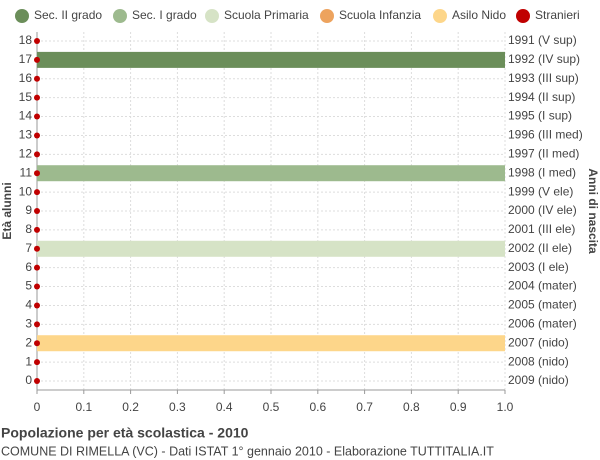 This screenshot has width=600, height=460. What do you see at coordinates (538, 380) in the screenshot?
I see `y2-tick-label: 2009 (nido)` at bounding box center [538, 380].